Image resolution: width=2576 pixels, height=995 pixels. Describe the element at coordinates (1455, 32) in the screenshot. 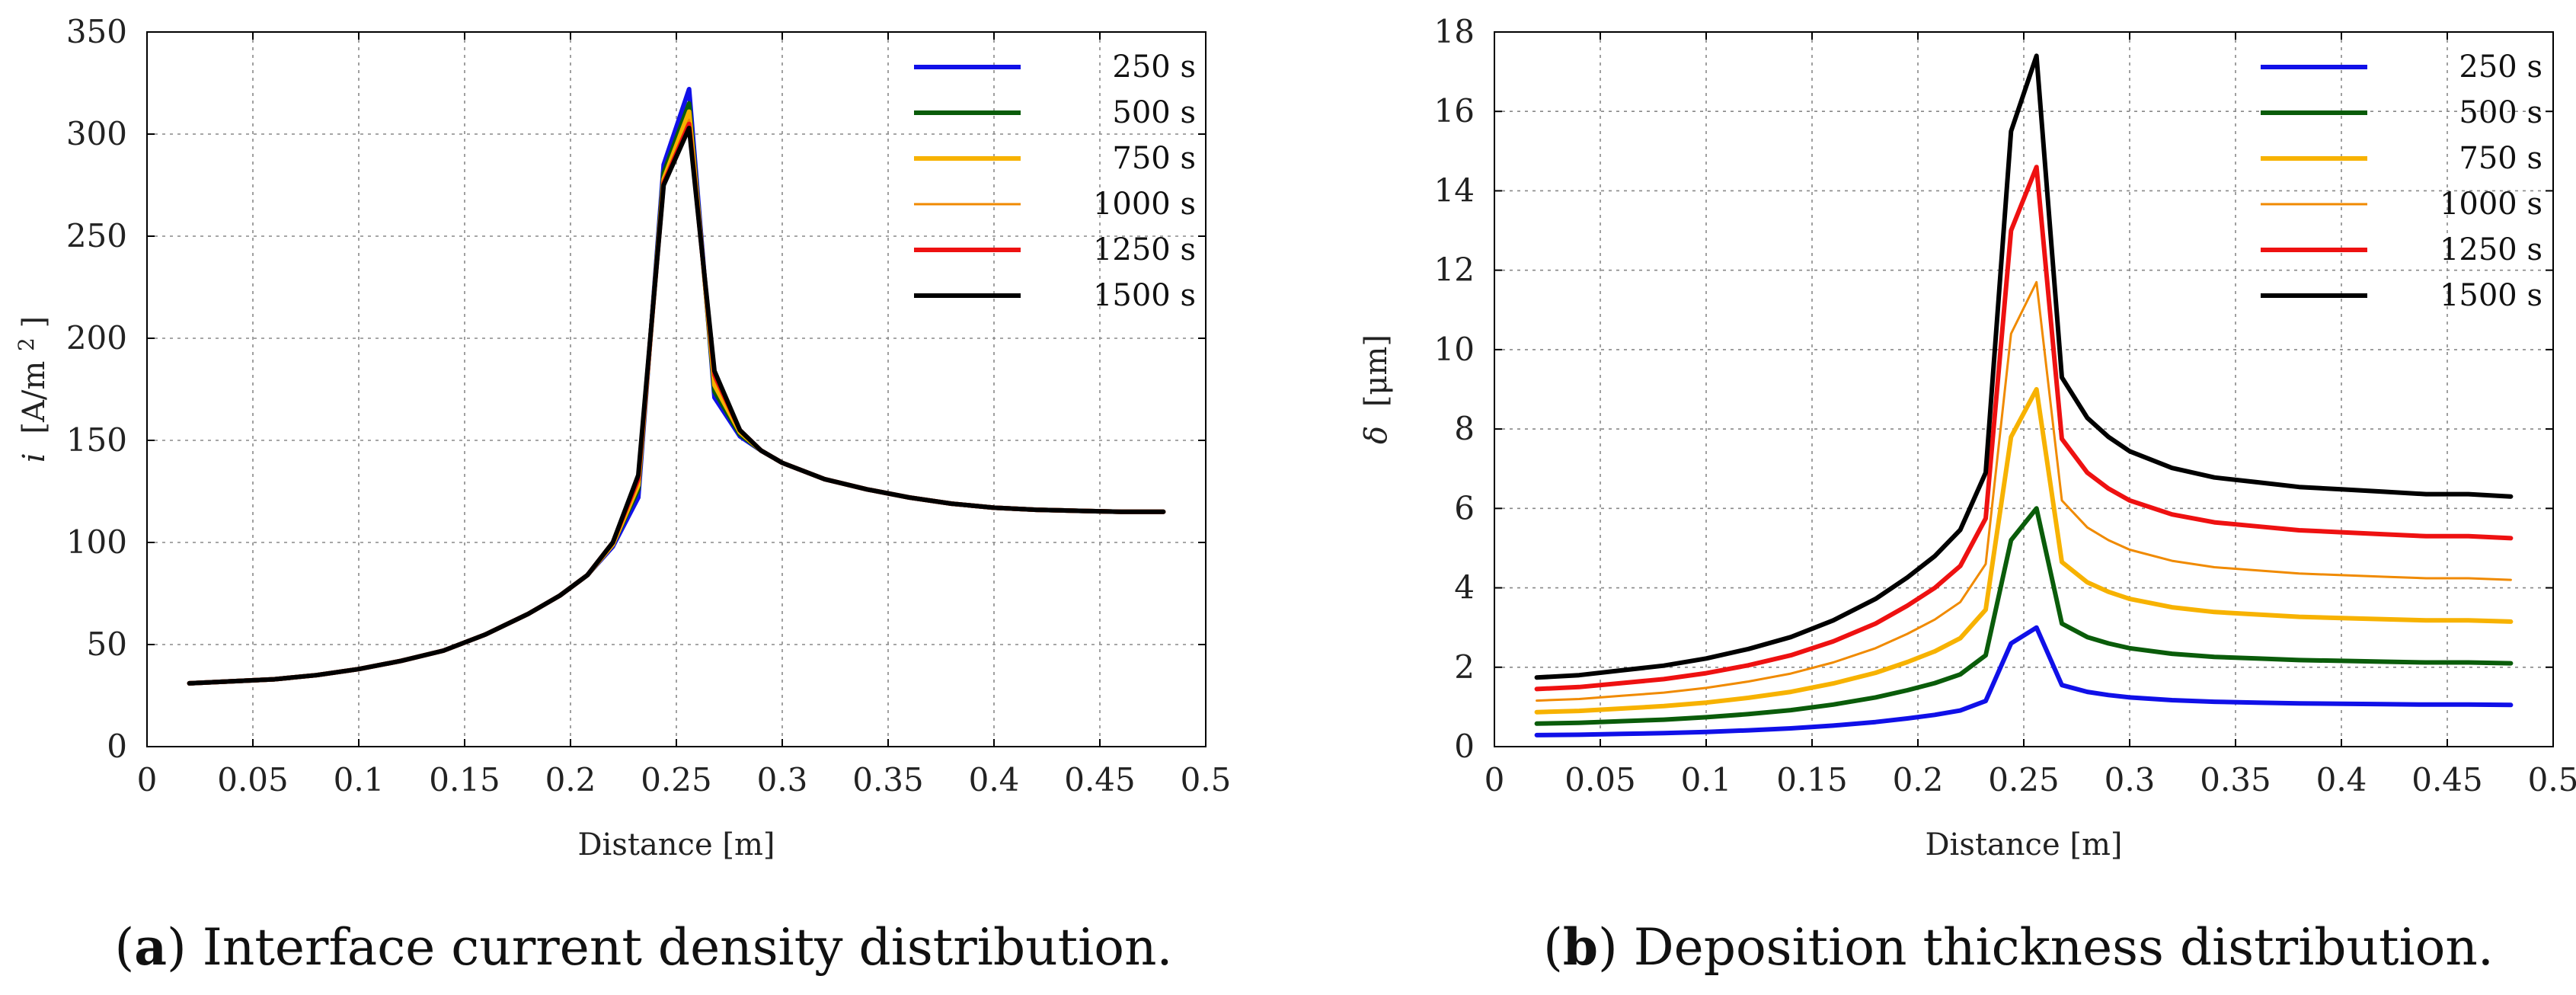

I see `y-tick-label: 18` at that location.